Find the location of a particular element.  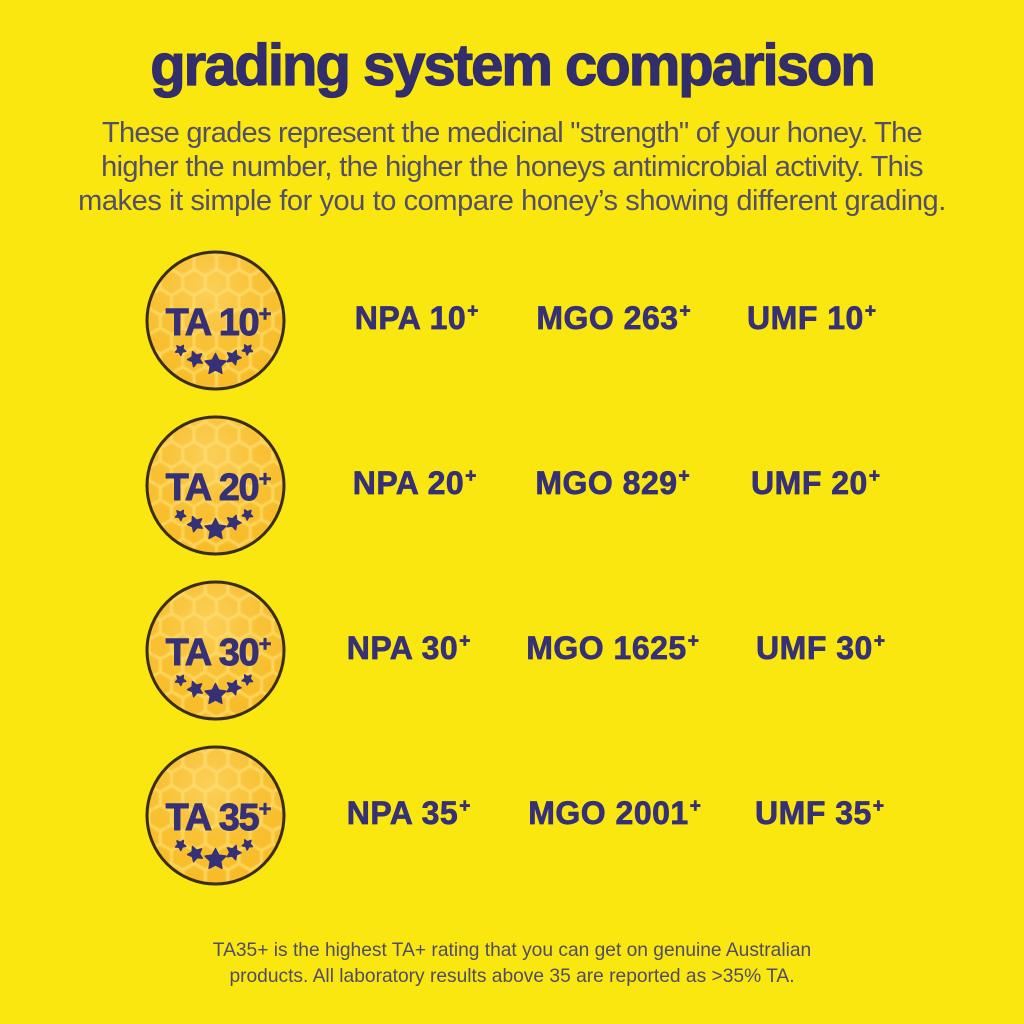

svg-text: TA 20 is located at coordinates (212, 488).